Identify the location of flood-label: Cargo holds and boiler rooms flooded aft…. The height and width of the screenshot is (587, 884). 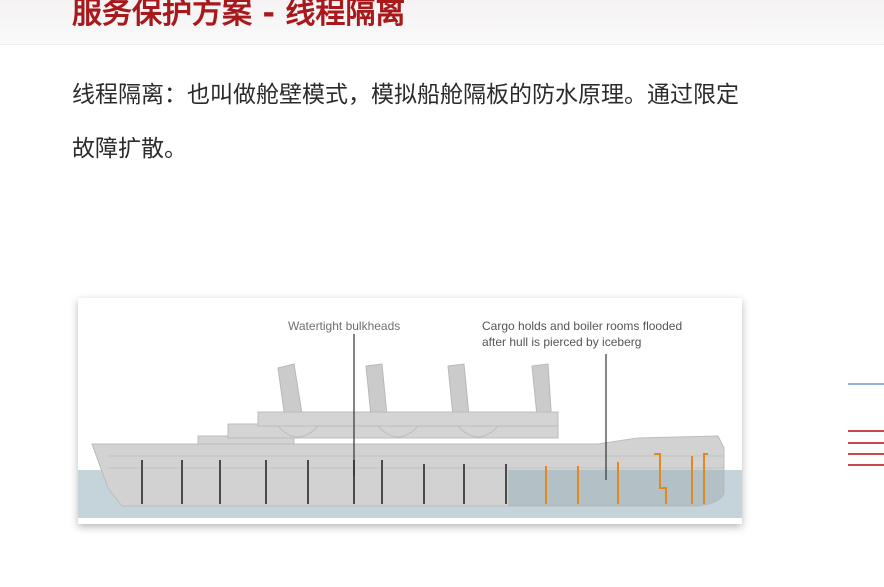
(582, 334).